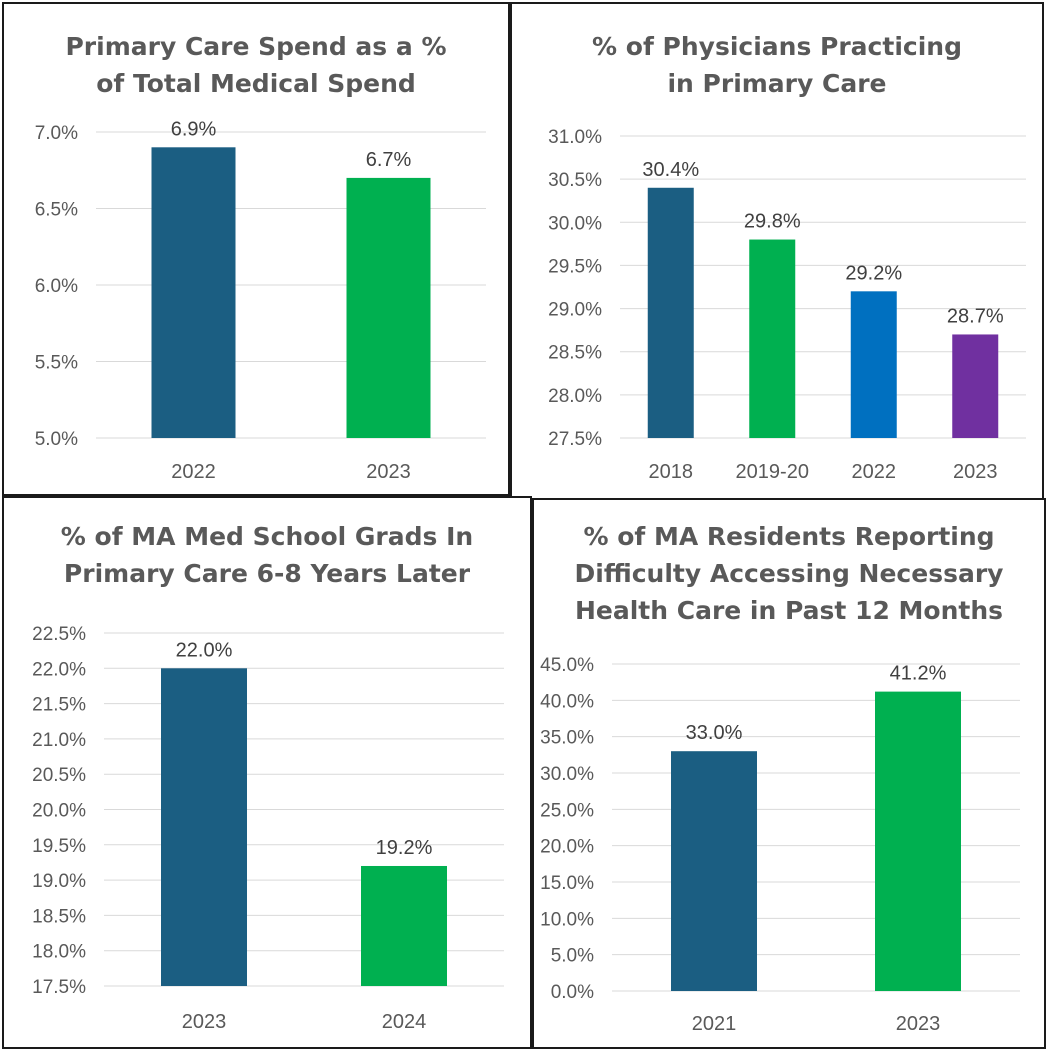 This screenshot has height=1051, width=1048. Describe the element at coordinates (56, 363) in the screenshot. I see `y-tick-label: 5.5%` at that location.